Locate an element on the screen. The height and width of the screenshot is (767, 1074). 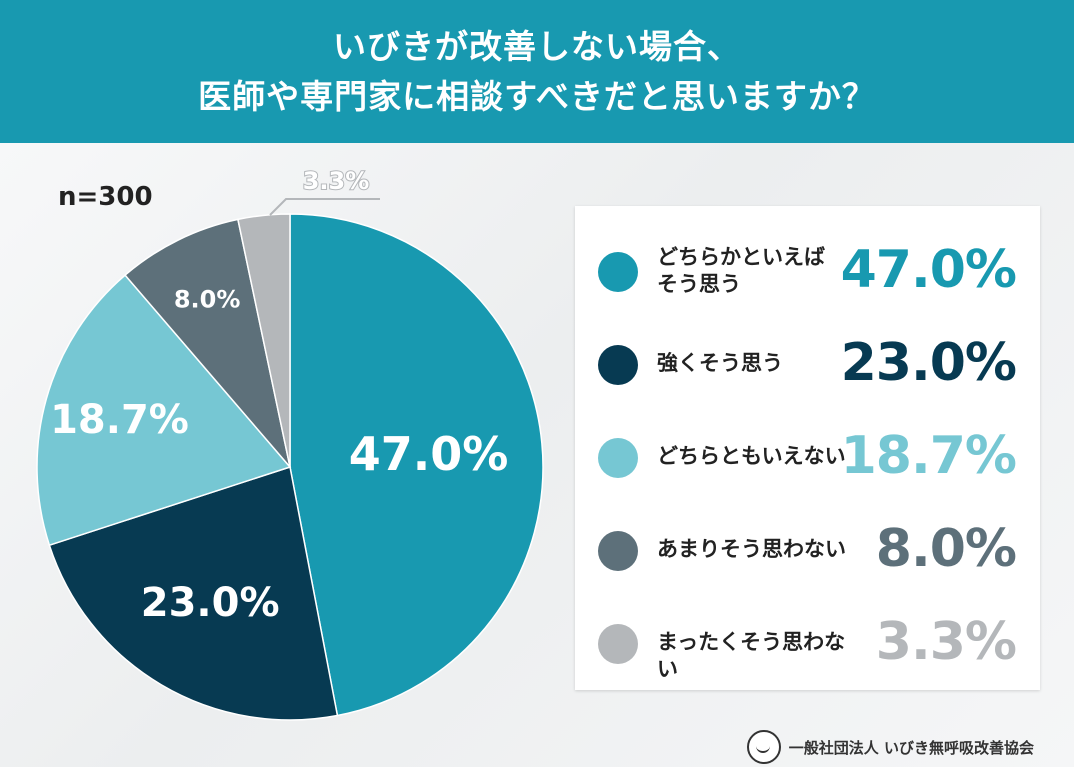
sleeping-face-icon is located at coordinates (763, 747).